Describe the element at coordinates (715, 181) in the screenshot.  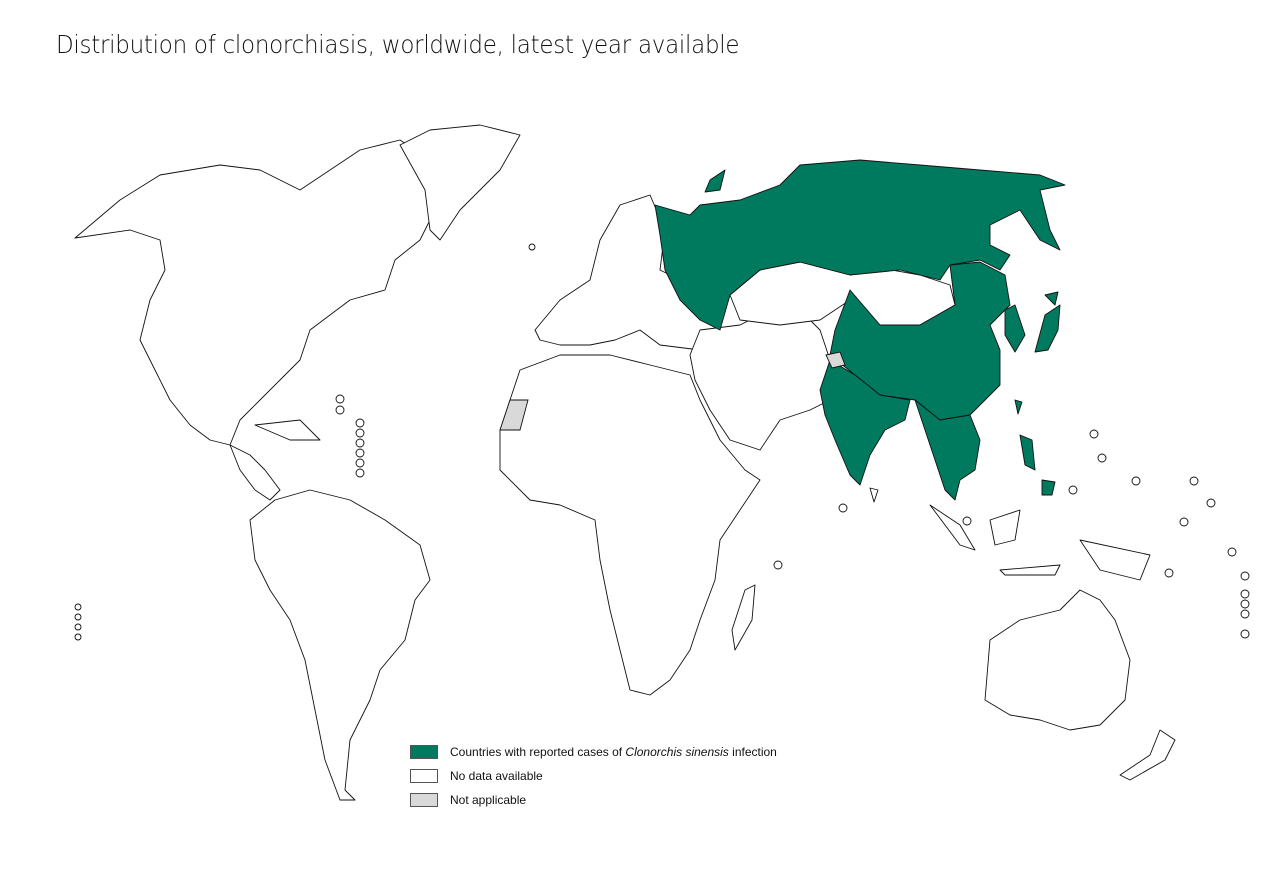
I see `region-russia-island` at that location.